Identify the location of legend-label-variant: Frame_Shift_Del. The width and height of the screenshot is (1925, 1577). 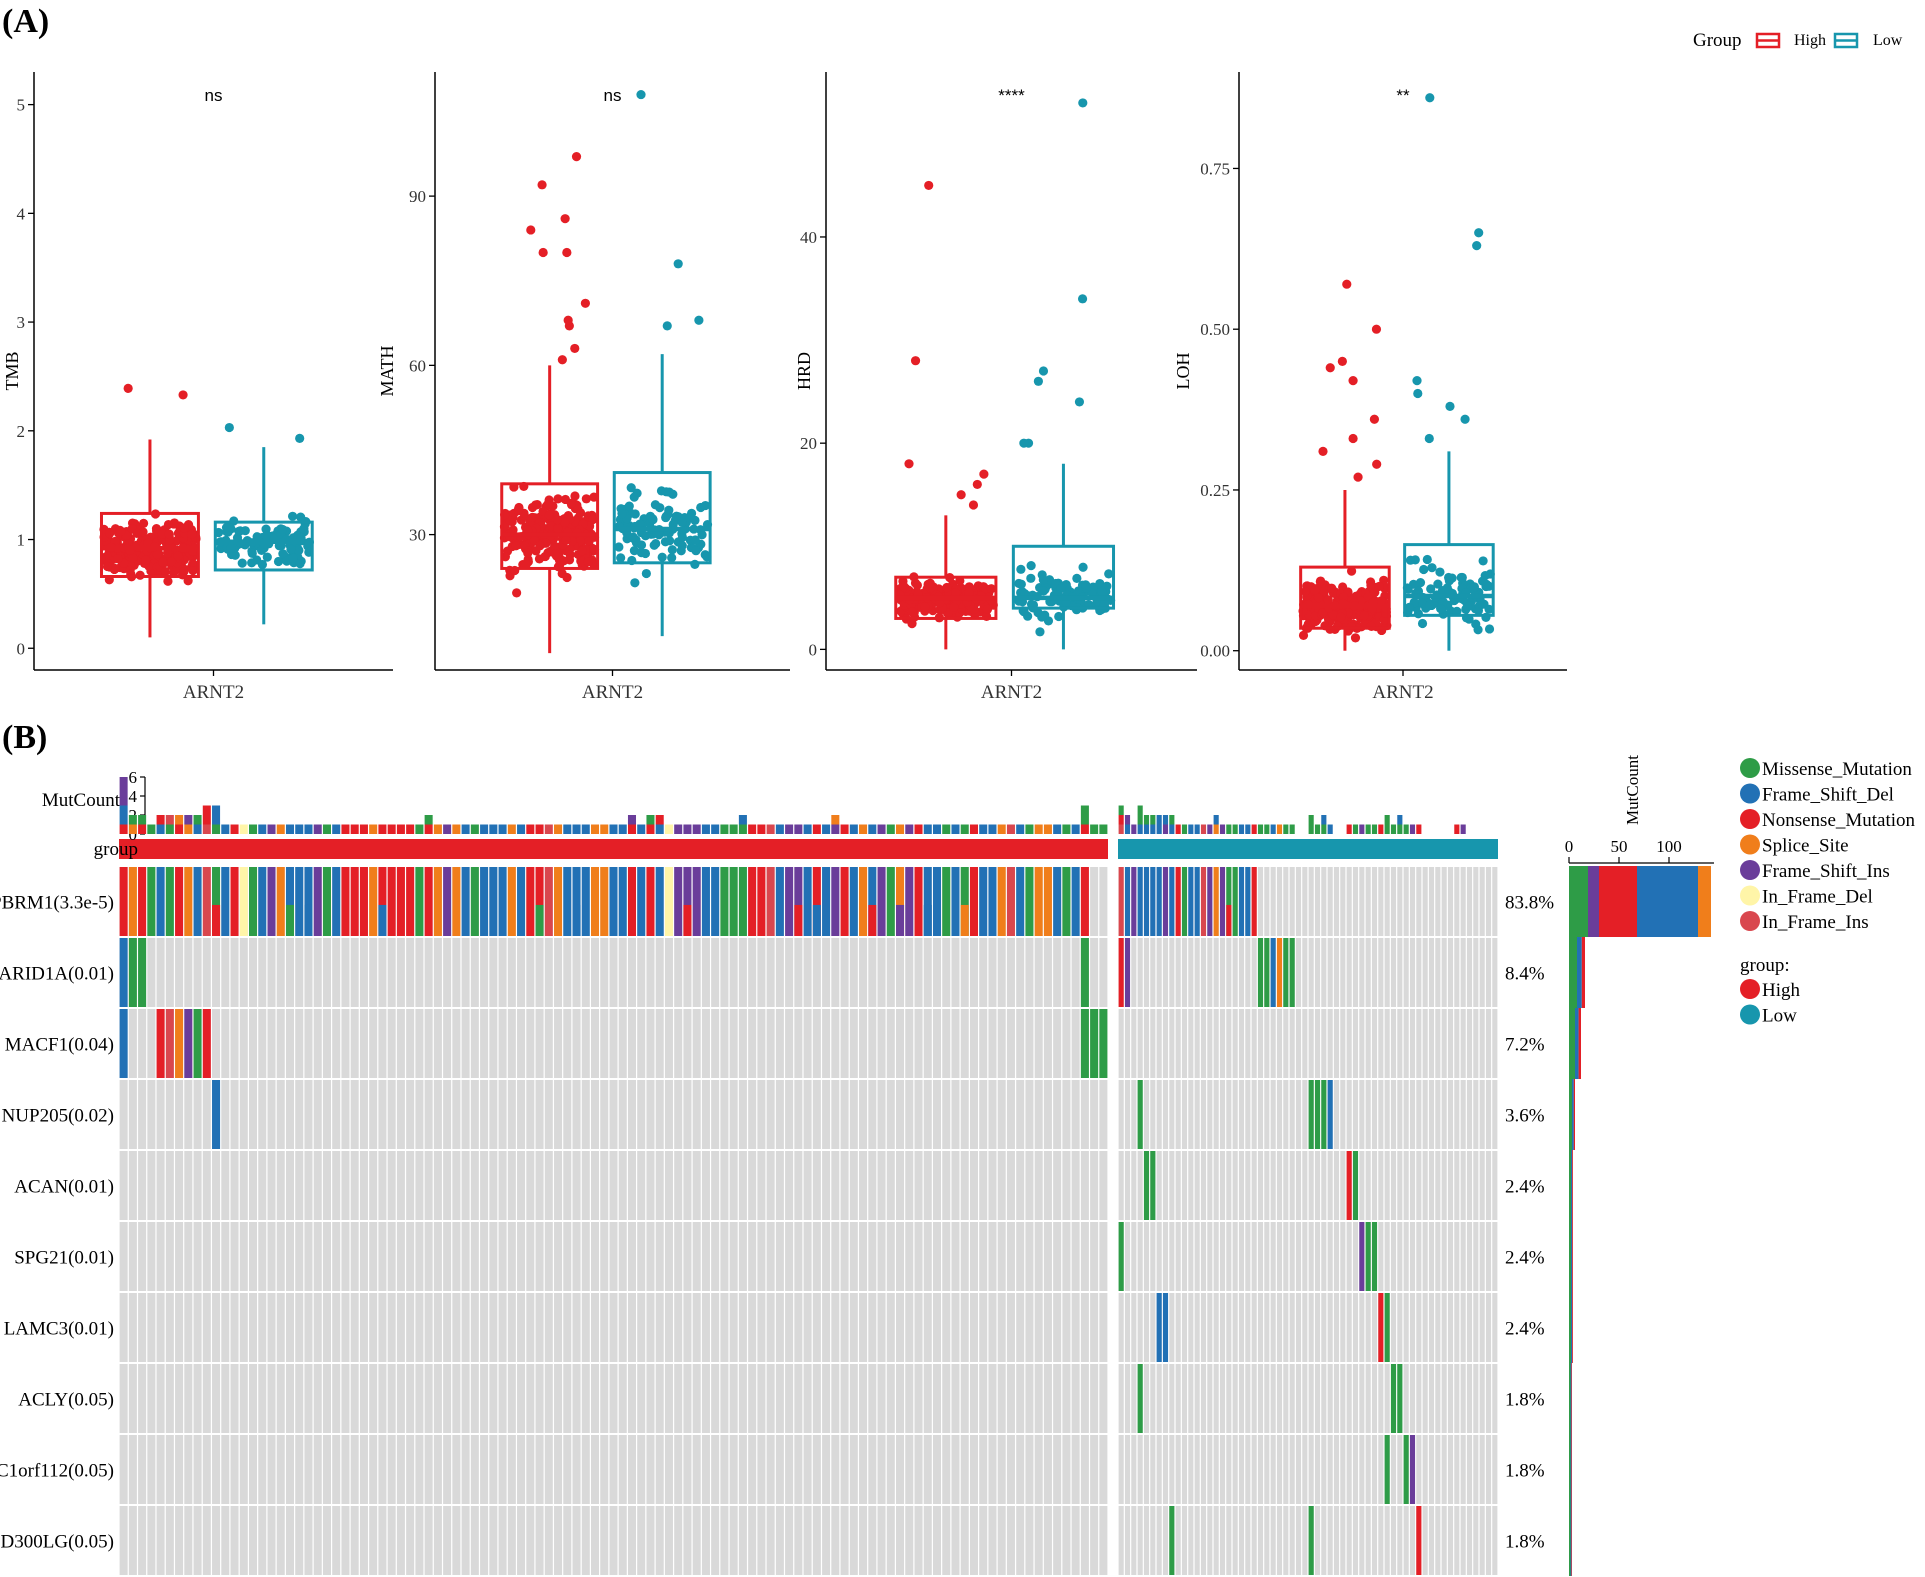
(1828, 795).